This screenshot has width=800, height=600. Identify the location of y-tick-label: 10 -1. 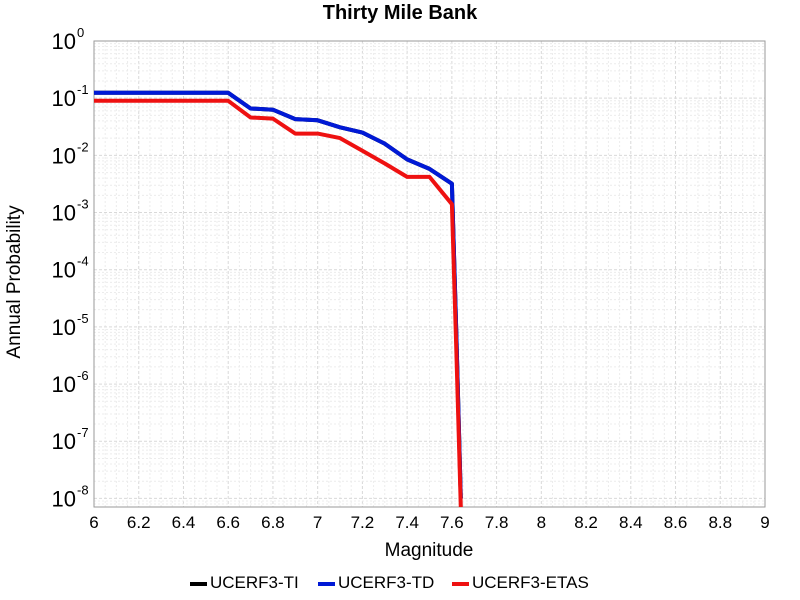
(70, 96).